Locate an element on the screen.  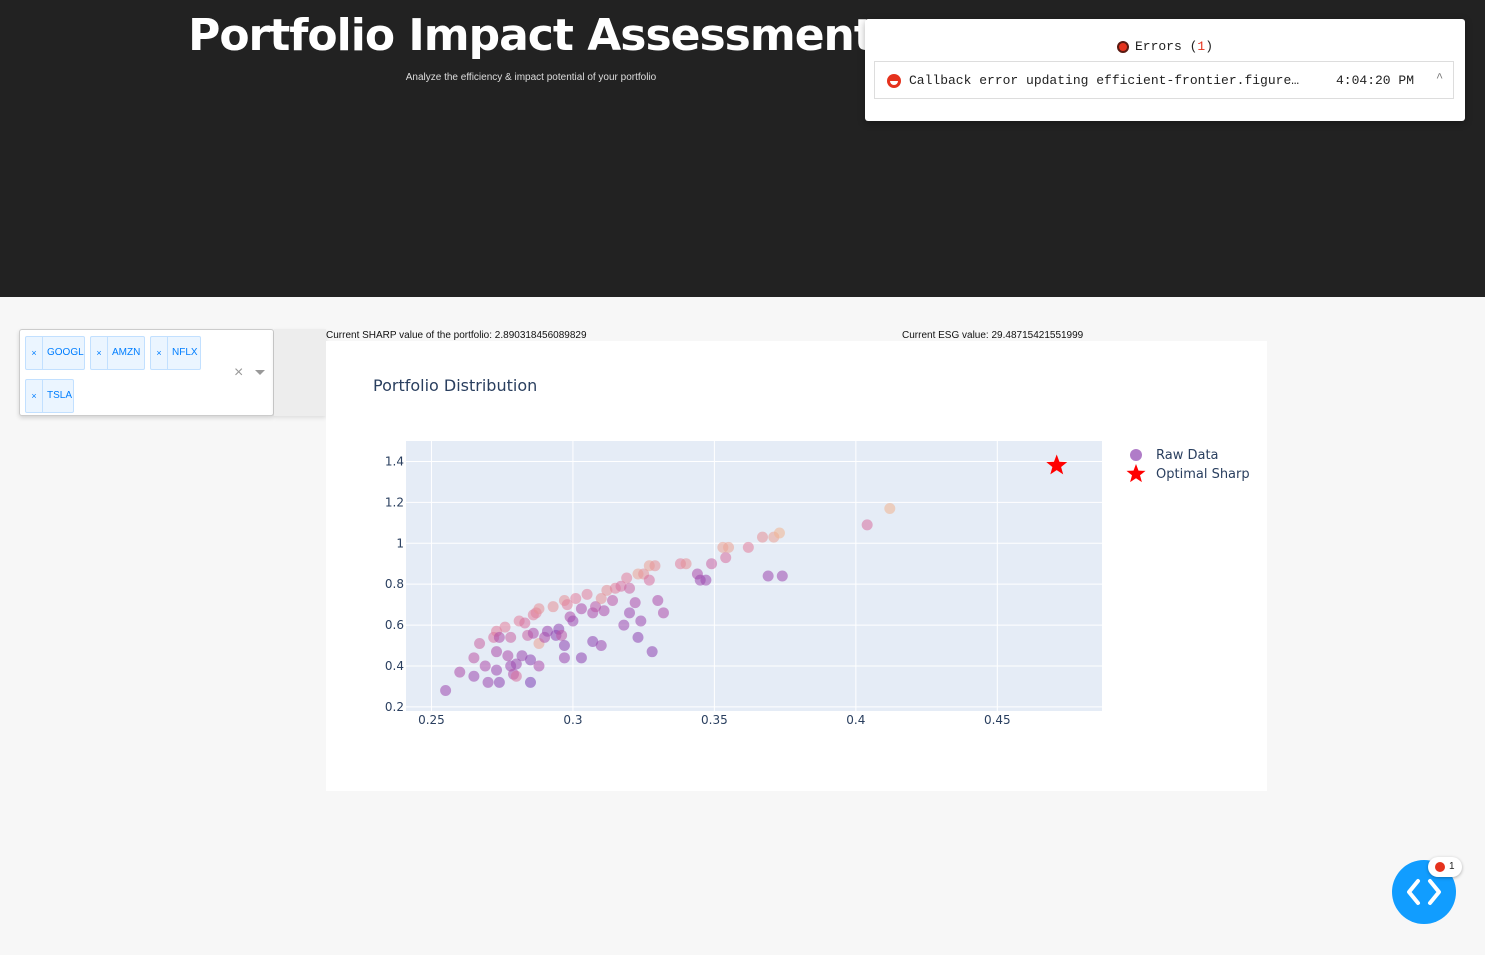
chip-googl: × GOOGL is located at coordinates (55, 353).